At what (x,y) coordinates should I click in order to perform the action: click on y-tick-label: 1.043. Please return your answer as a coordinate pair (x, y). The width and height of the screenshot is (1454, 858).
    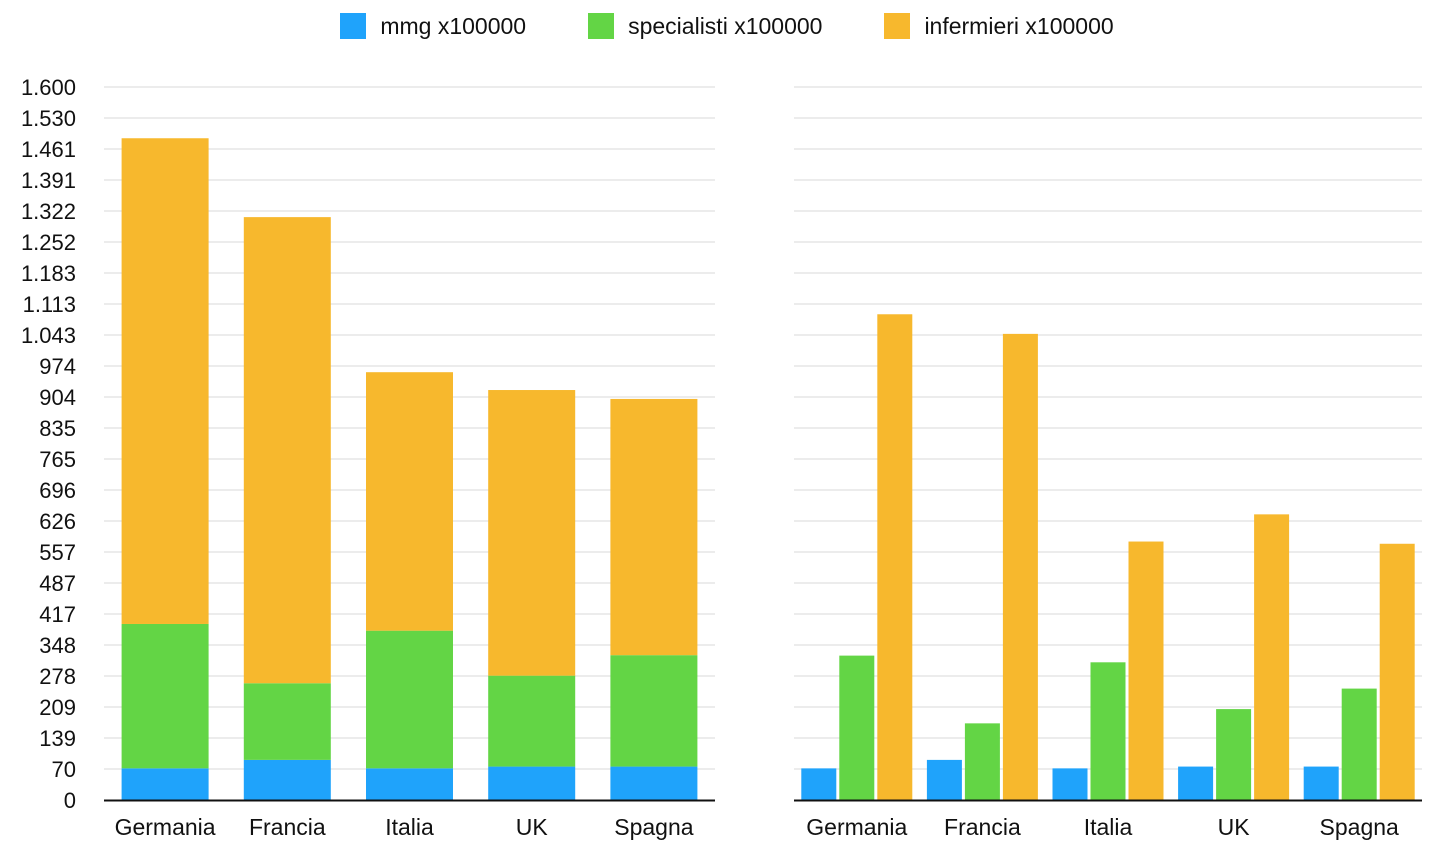
    Looking at the image, I should click on (48, 335).